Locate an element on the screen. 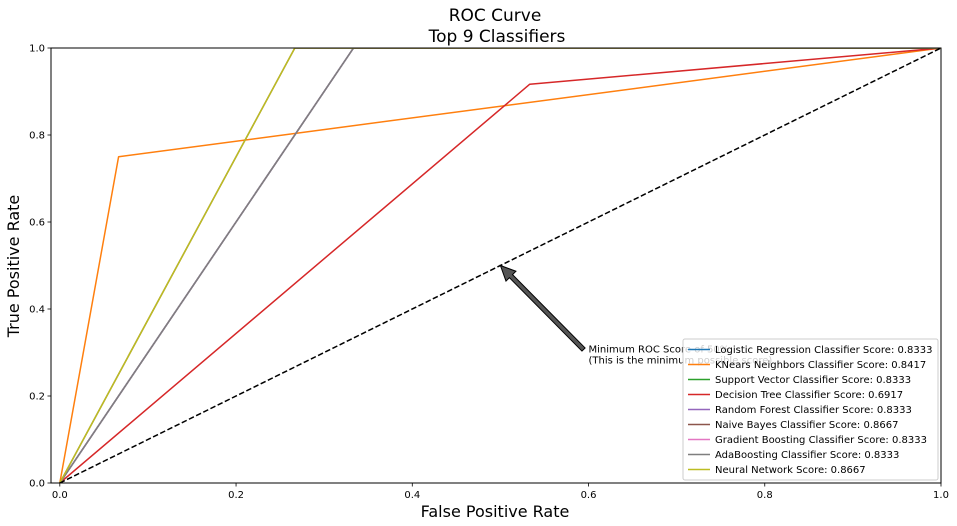 This screenshot has height=526, width=957. x-tick-label: 0.2 is located at coordinates (236, 495).